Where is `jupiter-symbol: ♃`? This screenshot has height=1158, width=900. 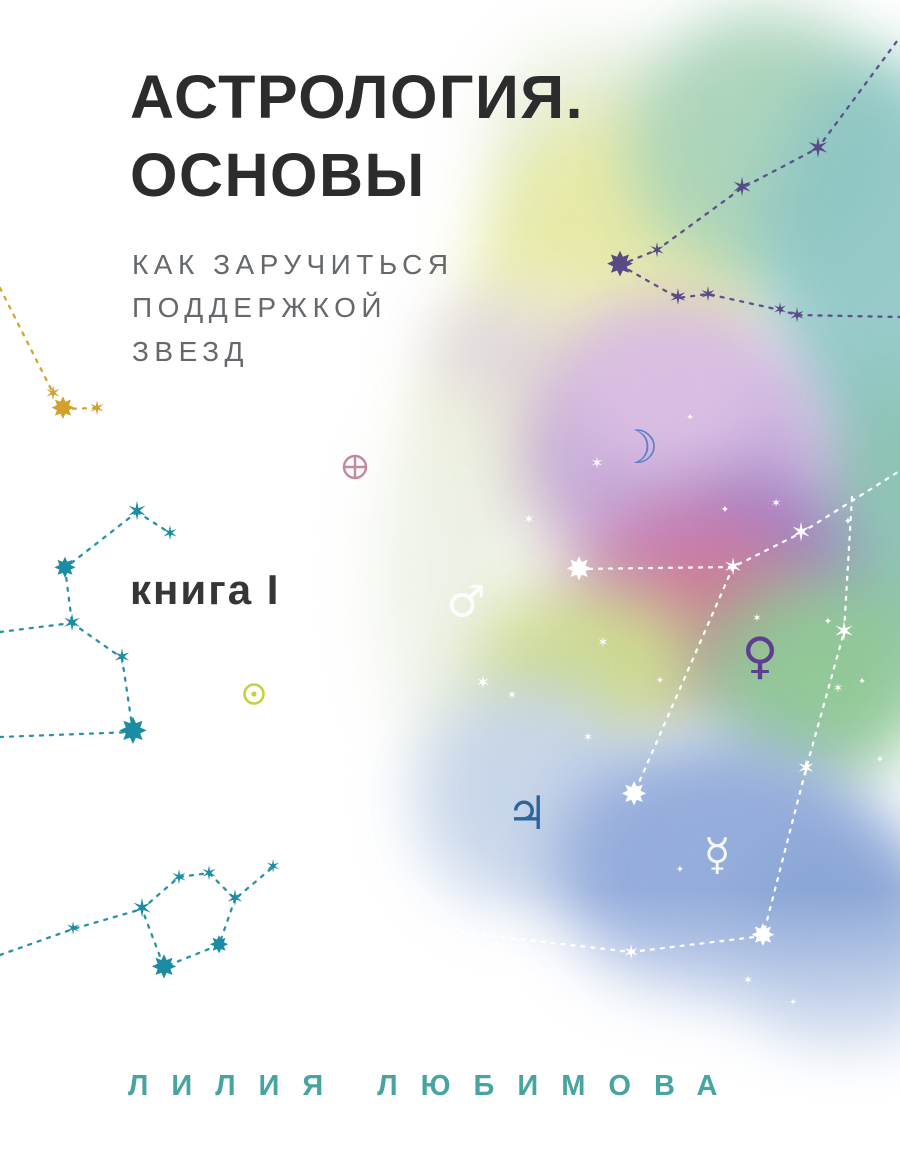 jupiter-symbol: ♃ is located at coordinates (526, 813).